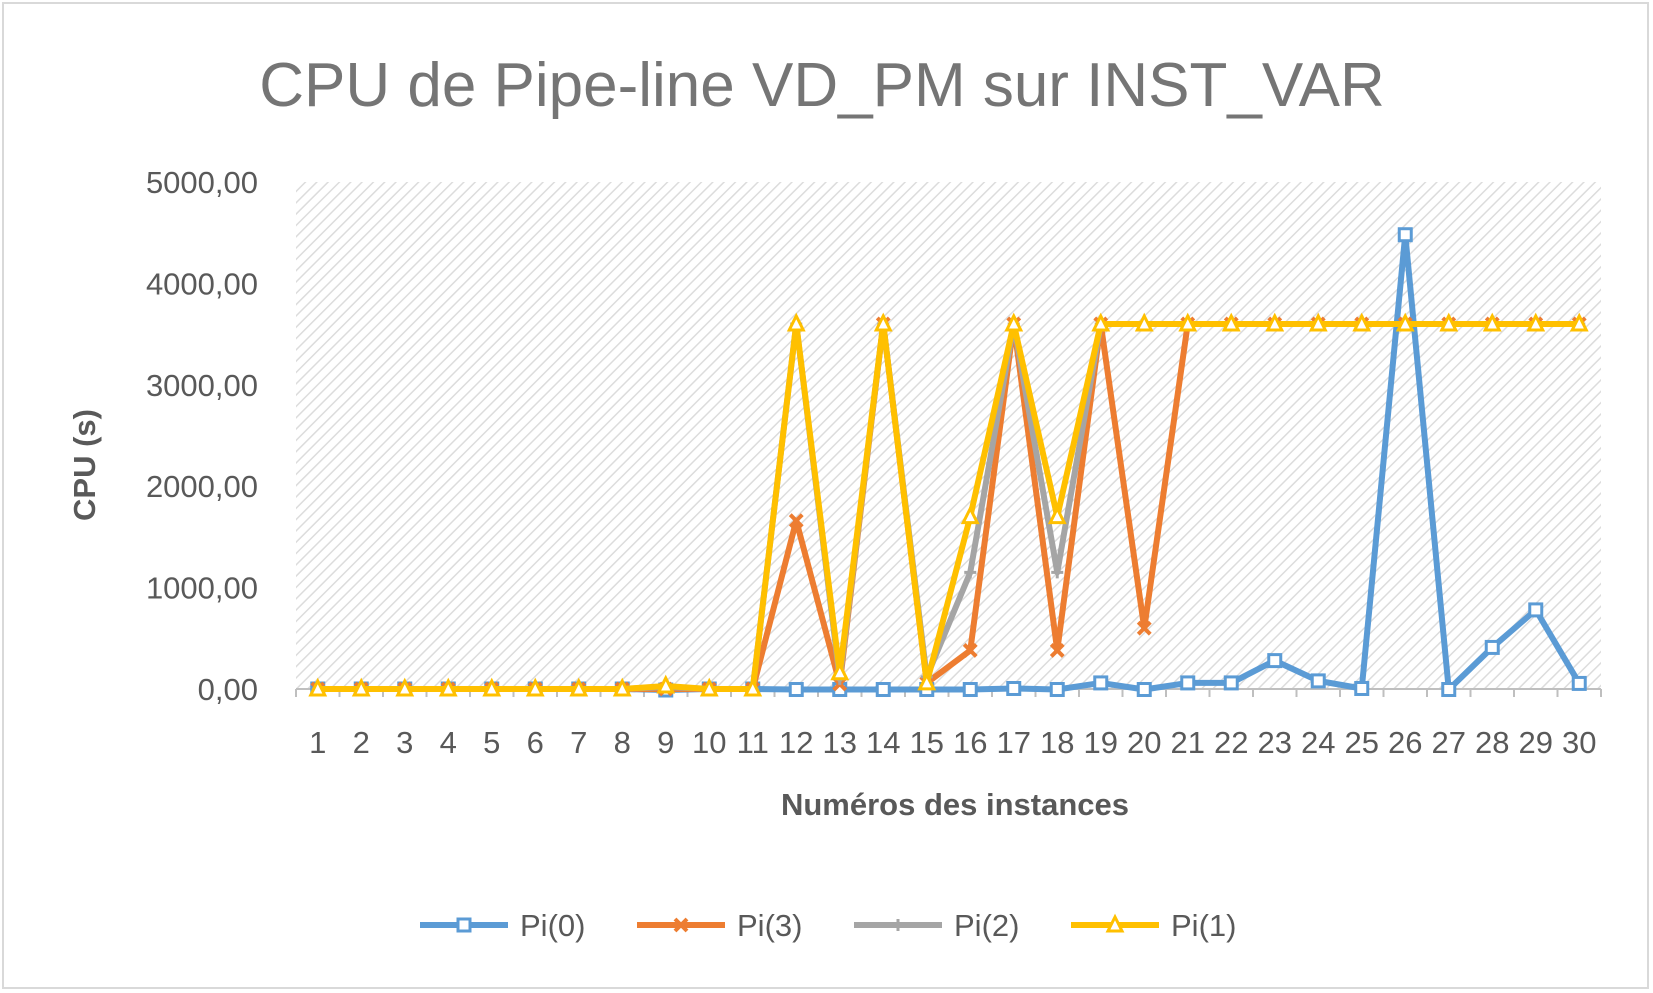 The image size is (1653, 993). What do you see at coordinates (404, 742) in the screenshot?
I see `x-tick-label: 3` at bounding box center [404, 742].